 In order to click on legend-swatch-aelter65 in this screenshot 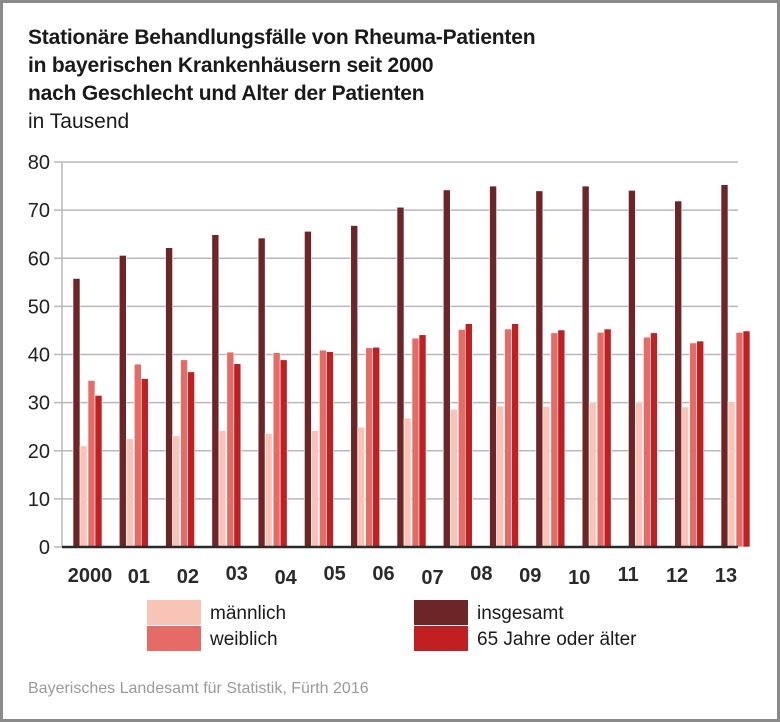, I will do `click(441, 638)`.